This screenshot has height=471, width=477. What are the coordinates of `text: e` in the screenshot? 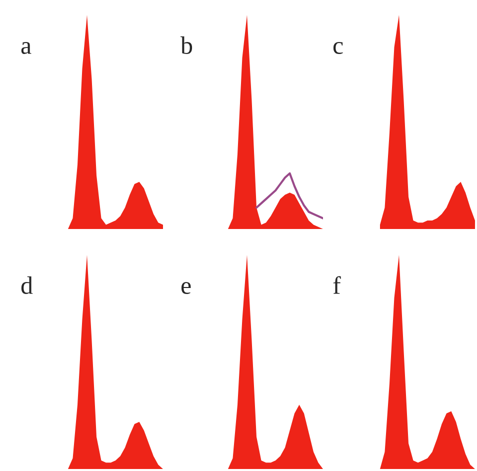 It's located at (186, 288).